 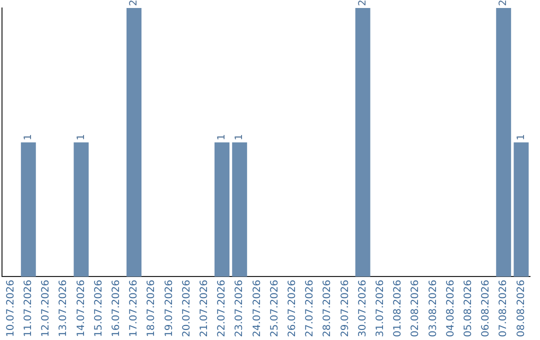 I want to click on x-tick-label: 22.07.2026, so click(x=222, y=309).